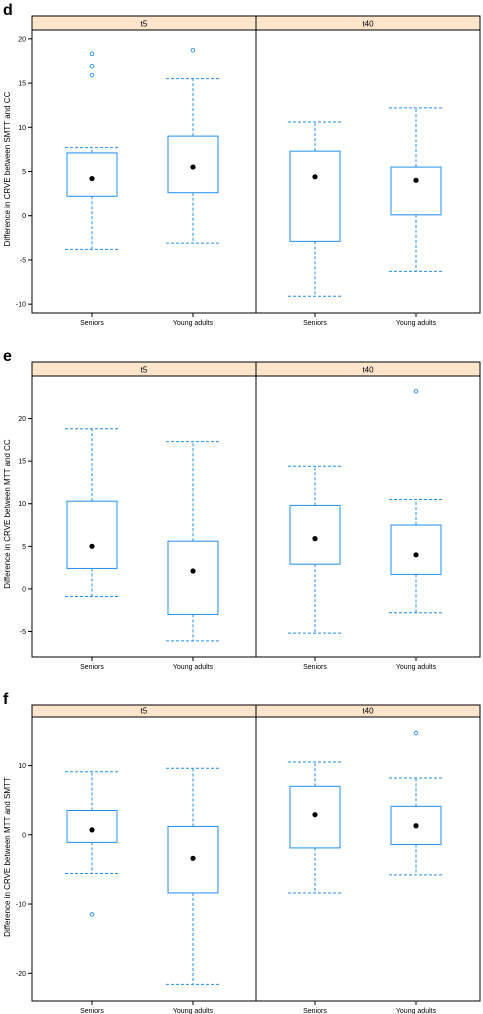 This screenshot has height=1014, width=483. I want to click on panel-label-e: e, so click(7, 356).